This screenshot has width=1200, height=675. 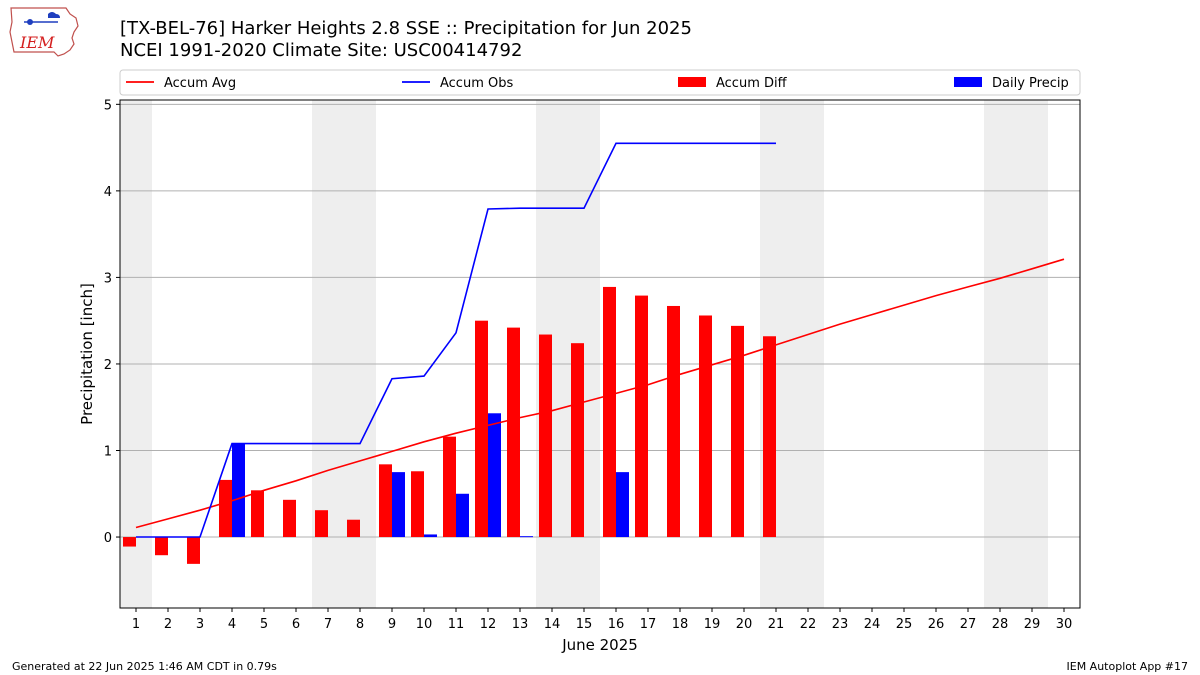 What do you see at coordinates (752, 83) in the screenshot?
I see `legend-label-2: Accum Diff` at bounding box center [752, 83].